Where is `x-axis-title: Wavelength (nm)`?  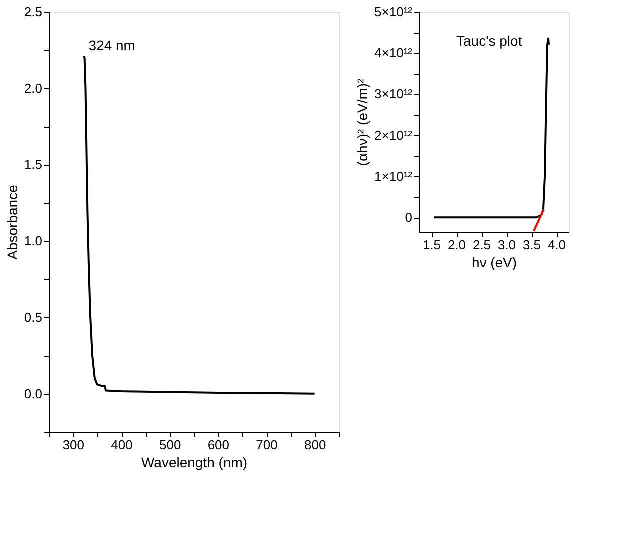
x-axis-title: Wavelength (nm) is located at coordinates (194, 462).